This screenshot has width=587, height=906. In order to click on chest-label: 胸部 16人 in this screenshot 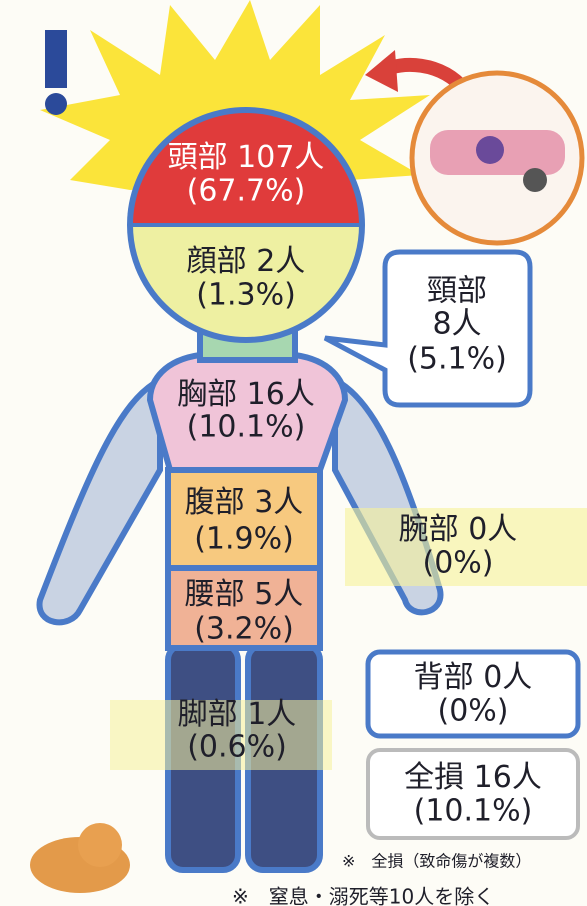, I will do `click(246, 394)`.